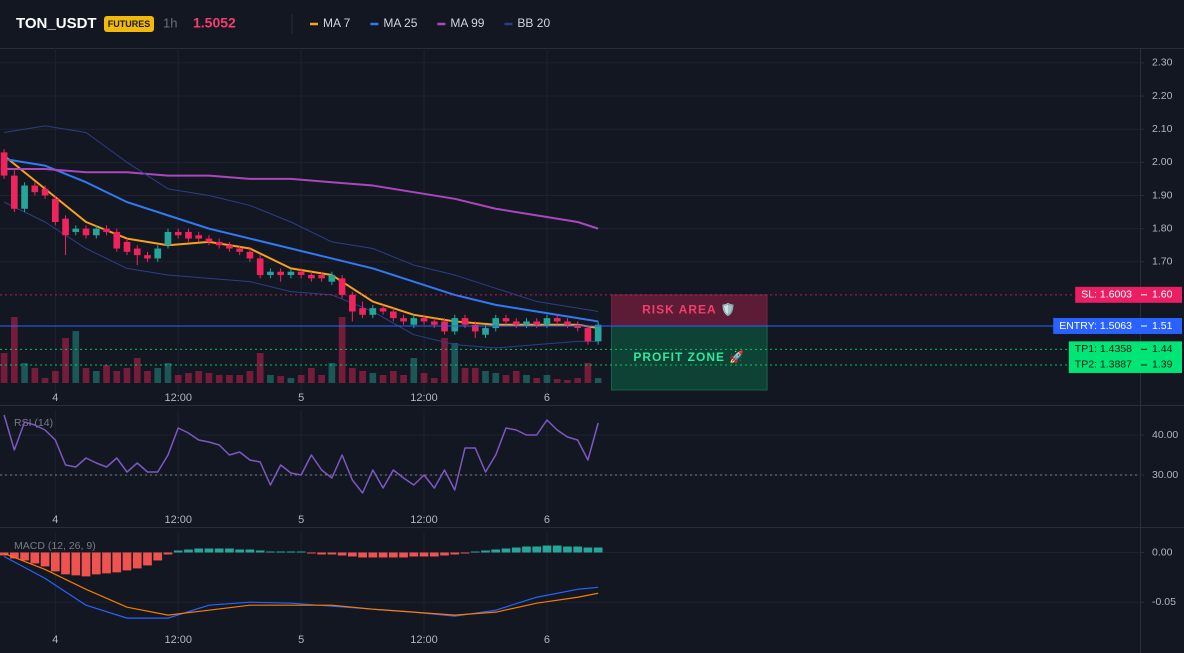 This screenshot has width=1184, height=653. I want to click on y-tick-label: 0.00, so click(1162, 552).